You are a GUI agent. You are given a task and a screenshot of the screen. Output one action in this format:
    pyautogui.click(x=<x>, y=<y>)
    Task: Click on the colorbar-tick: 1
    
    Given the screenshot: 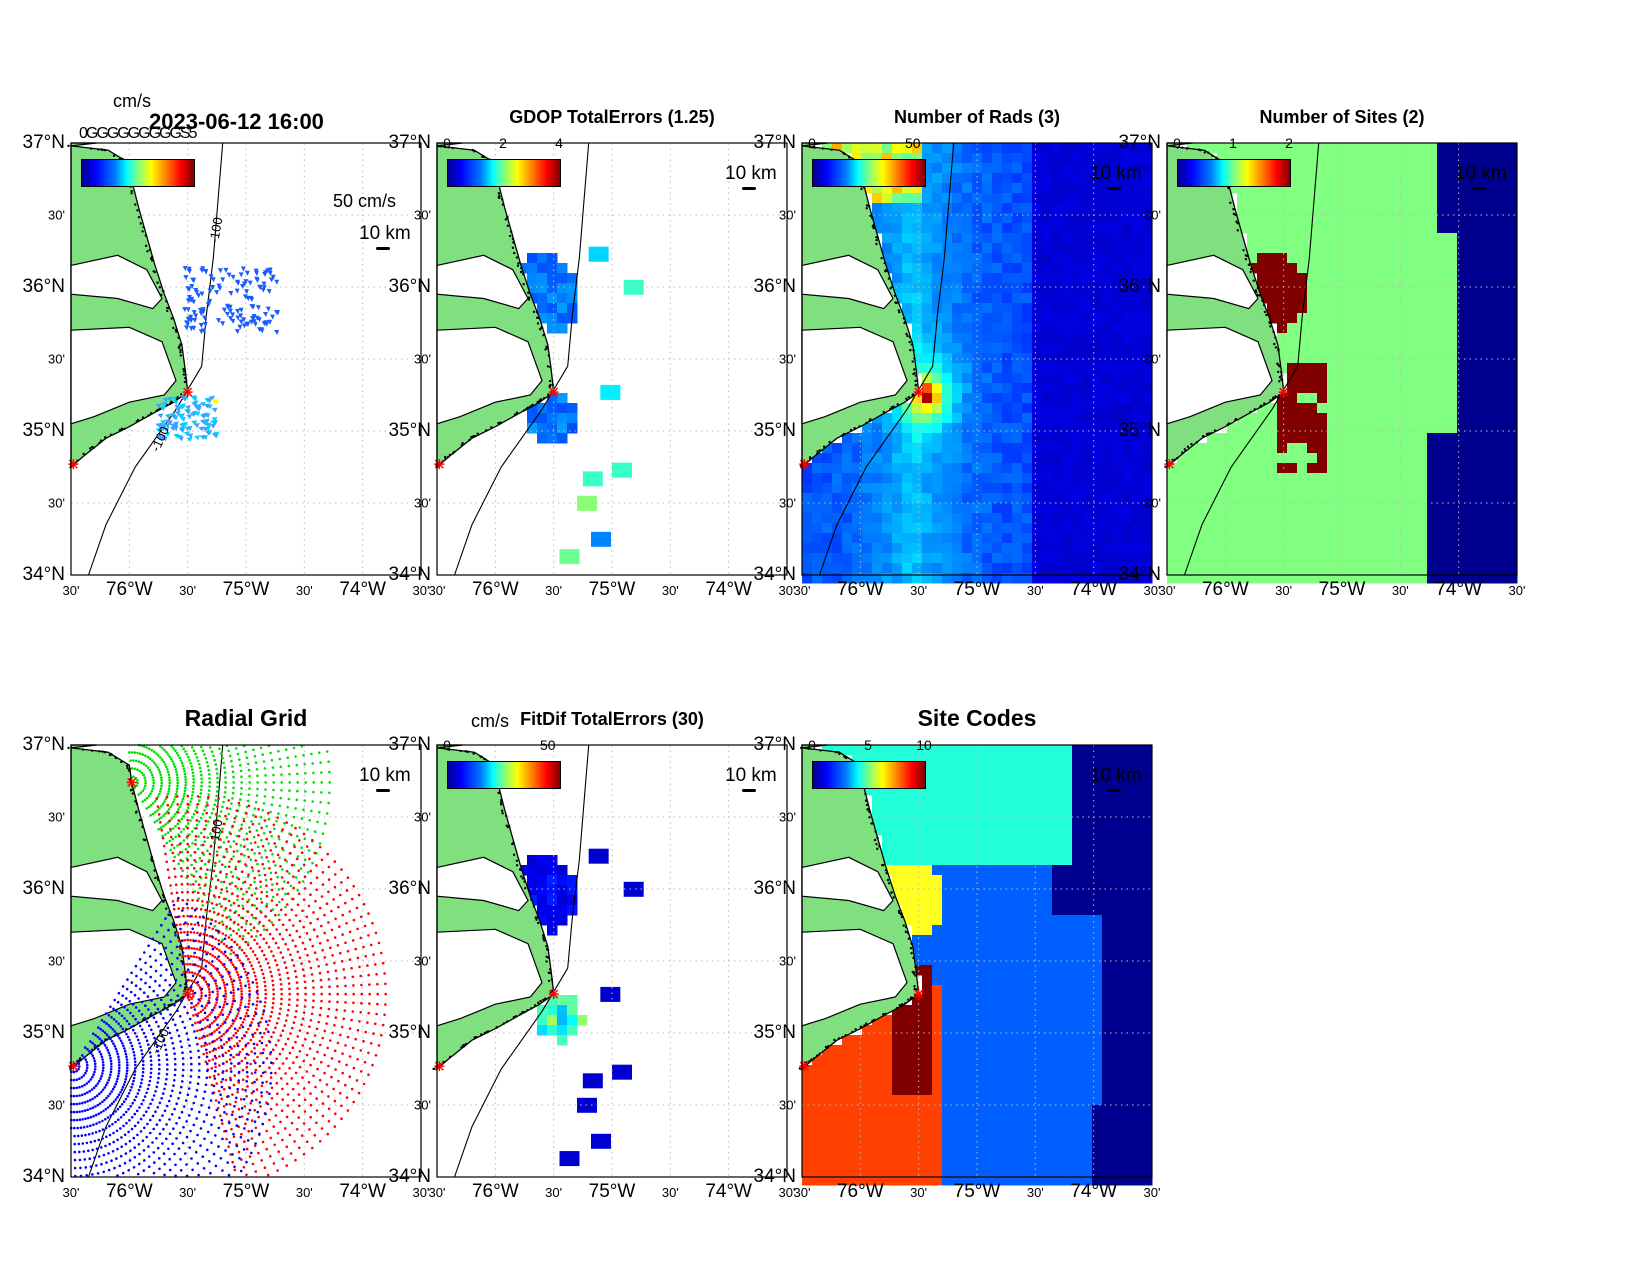 What is the action you would take?
    pyautogui.click(x=1233, y=143)
    